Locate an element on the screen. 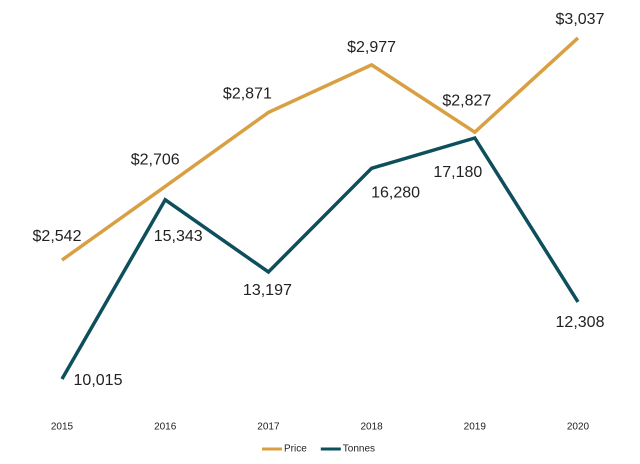  data-label: $2,977 is located at coordinates (371, 47).